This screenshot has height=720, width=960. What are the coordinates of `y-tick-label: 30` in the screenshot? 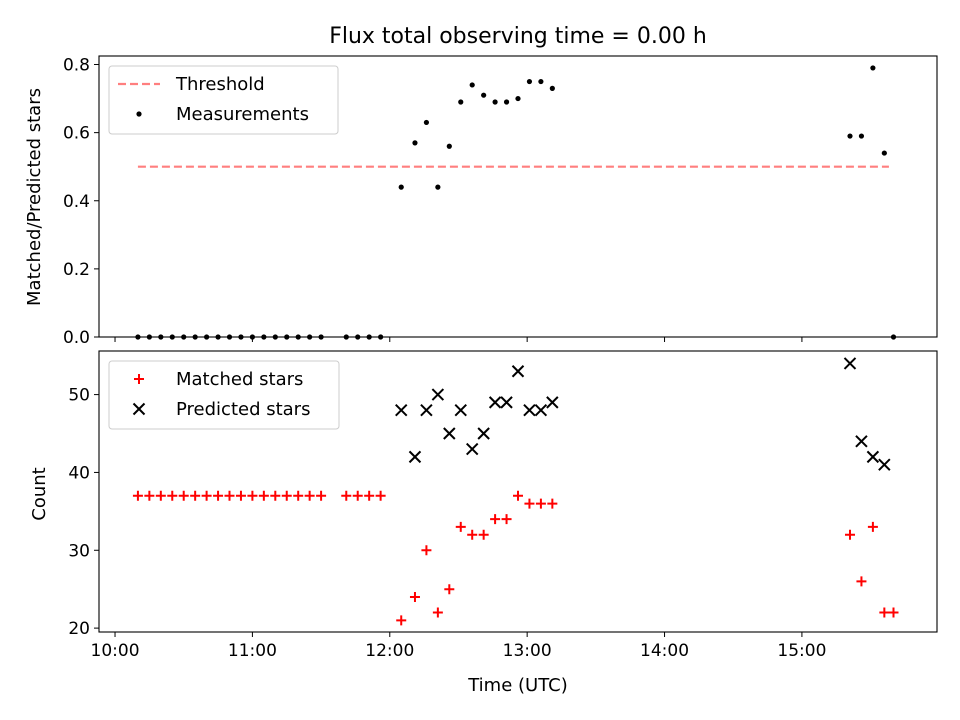 It's located at (79, 551).